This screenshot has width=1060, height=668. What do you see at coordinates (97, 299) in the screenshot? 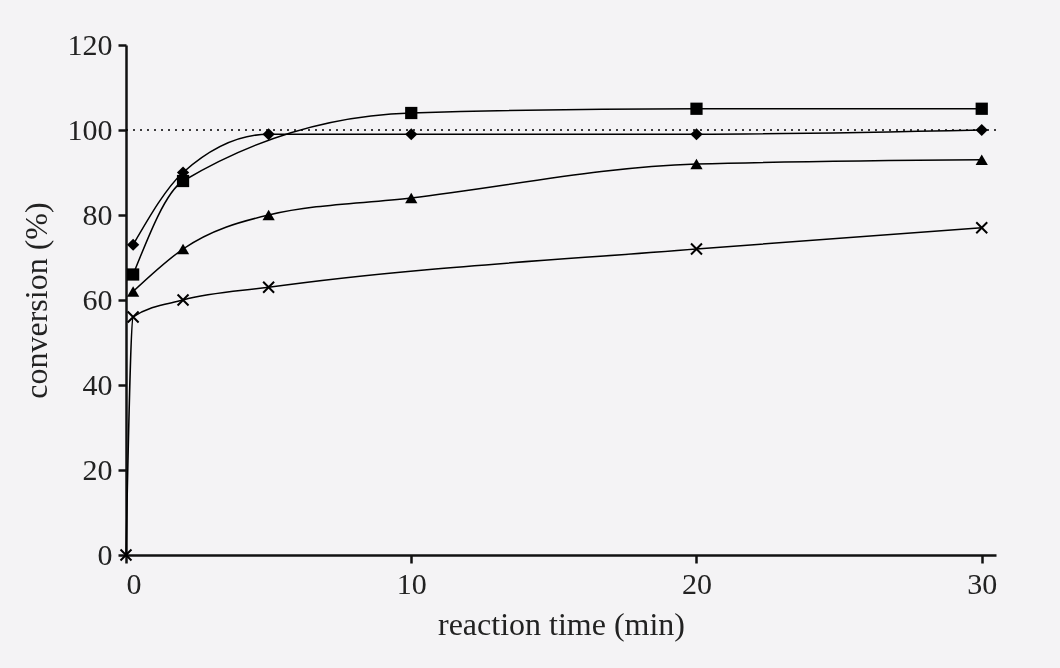
I see `y-tick-label: 60` at bounding box center [97, 299].